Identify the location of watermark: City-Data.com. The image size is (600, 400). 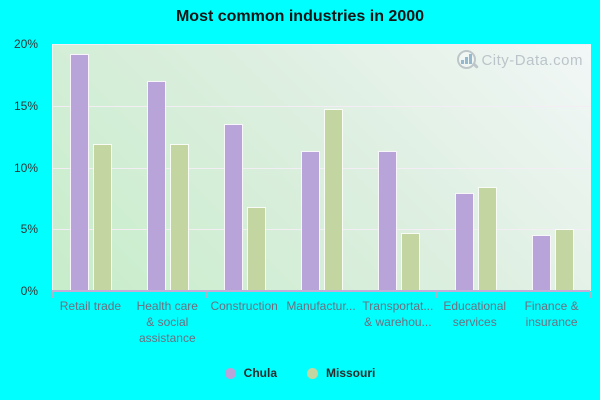
(520, 60).